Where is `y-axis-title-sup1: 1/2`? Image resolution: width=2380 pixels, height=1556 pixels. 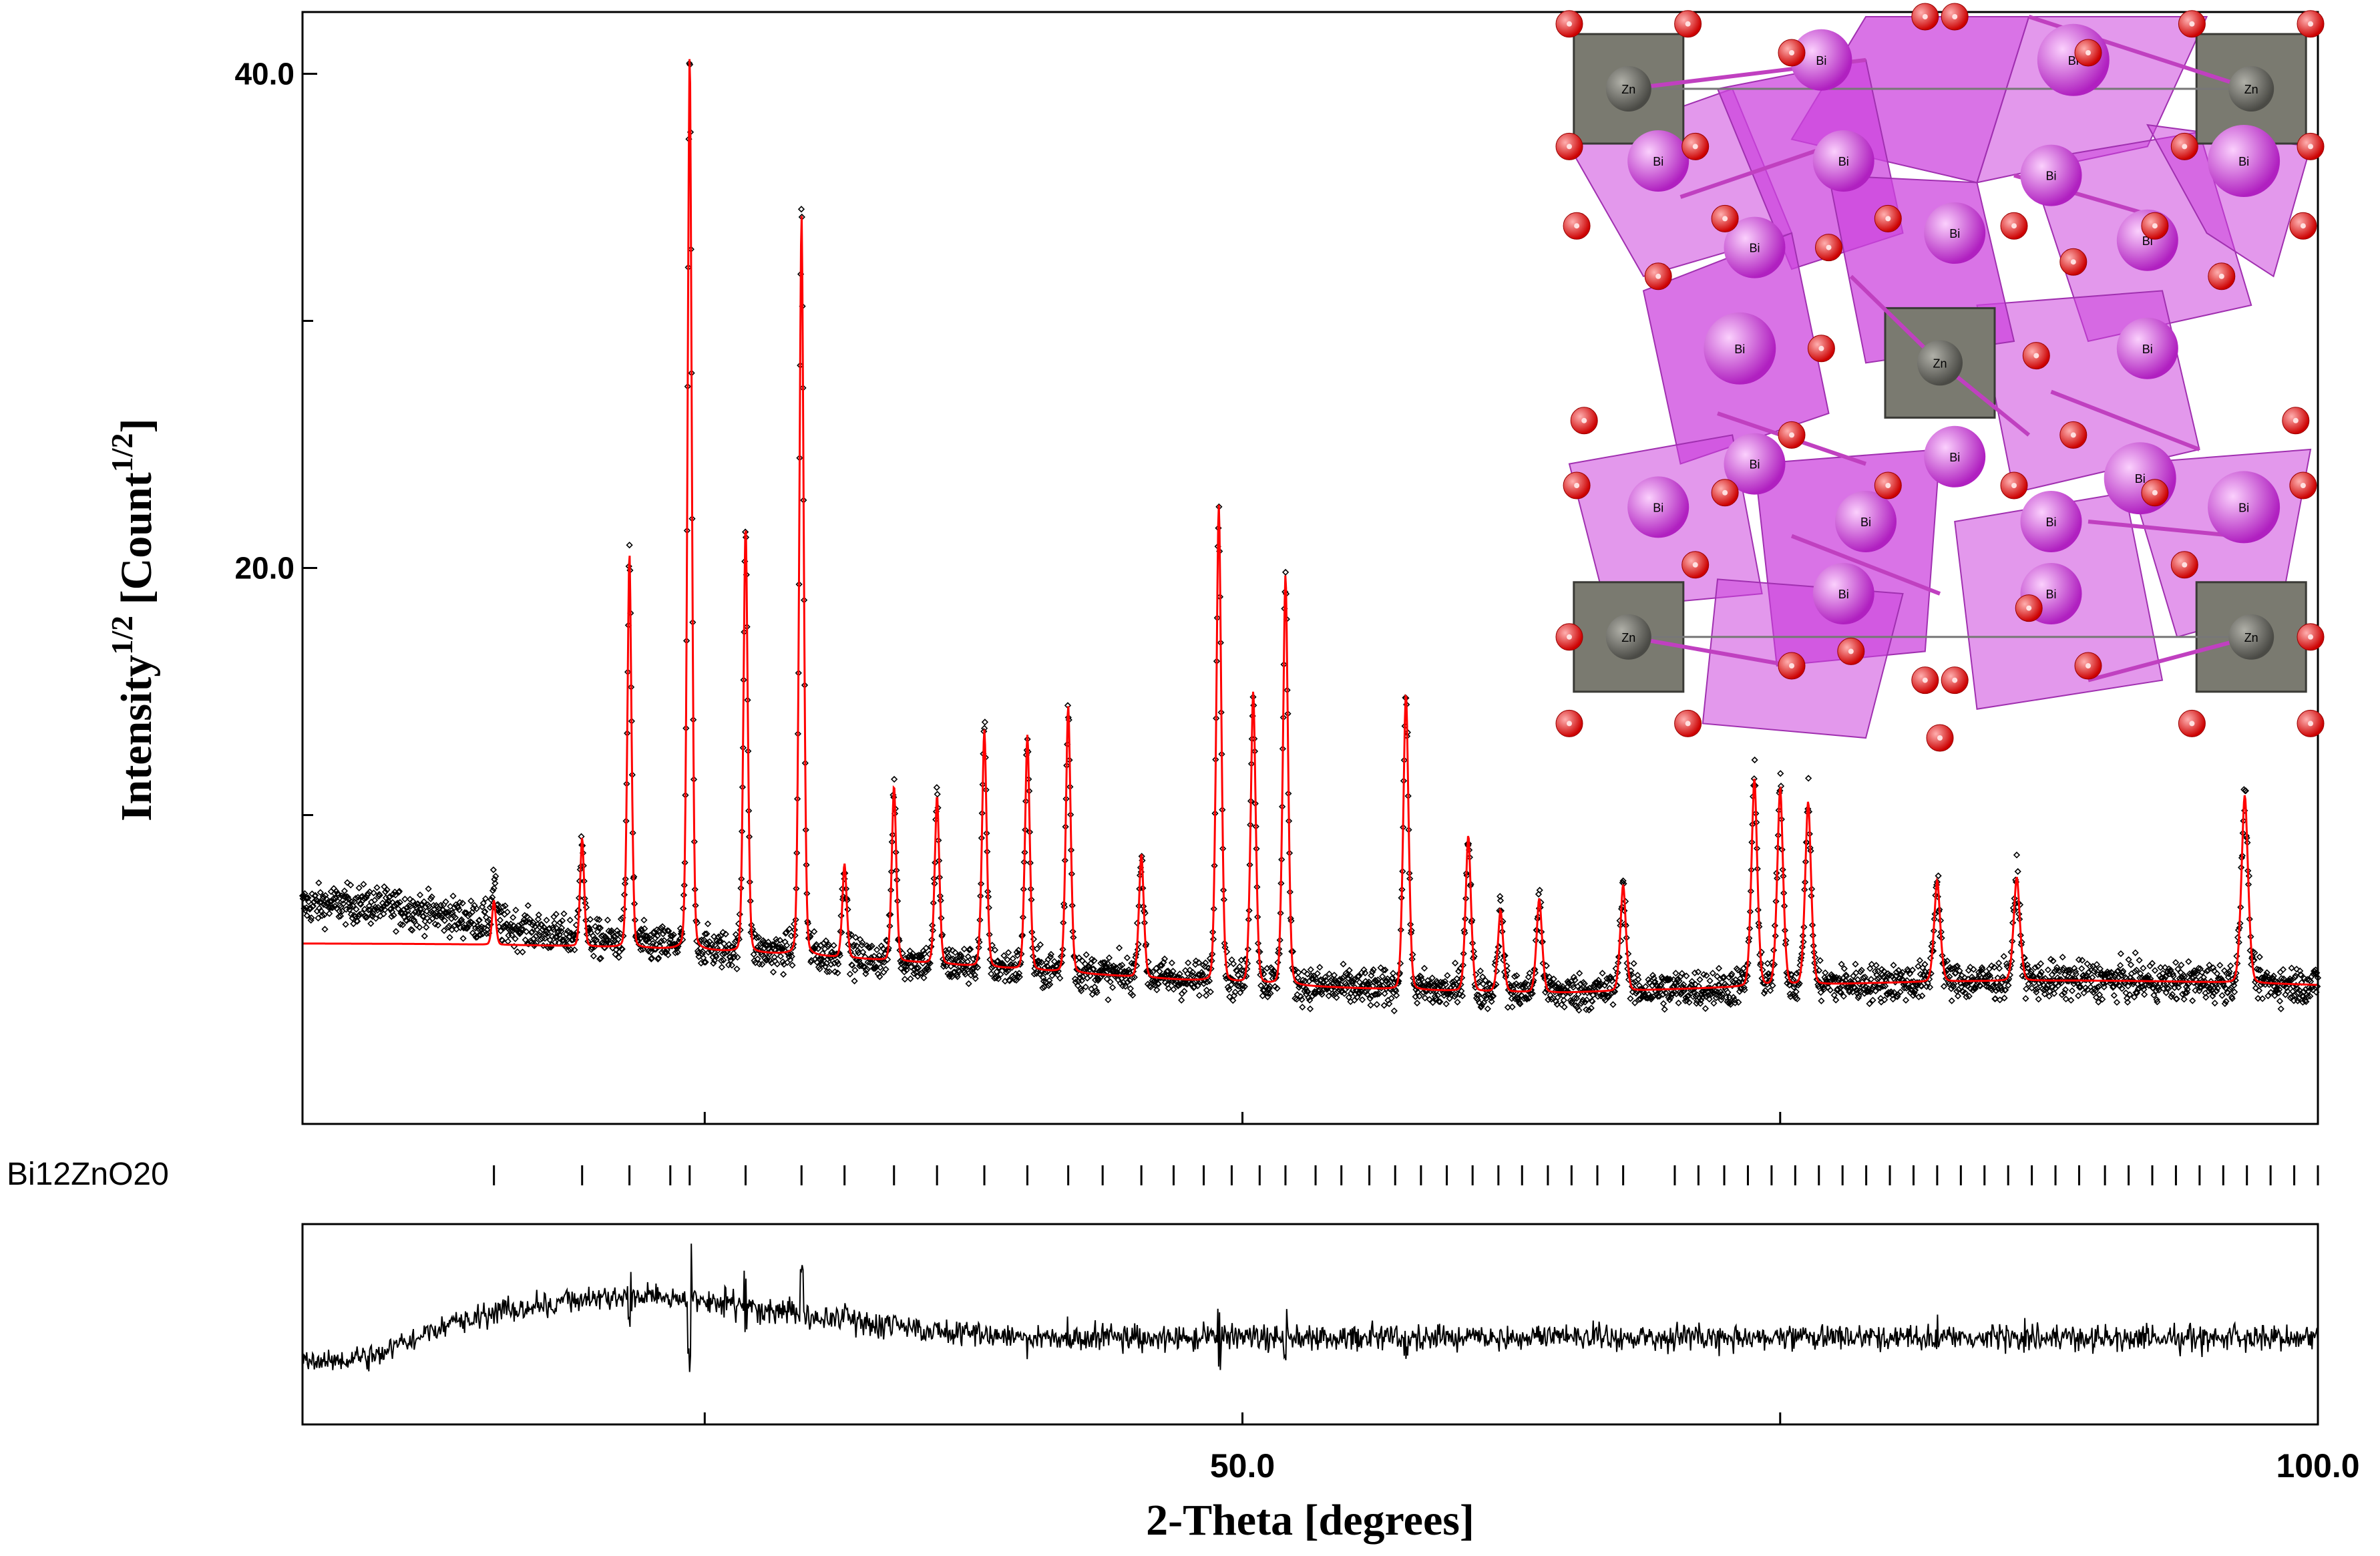
y-axis-title-sup1: 1/2 is located at coordinates (122, 635).